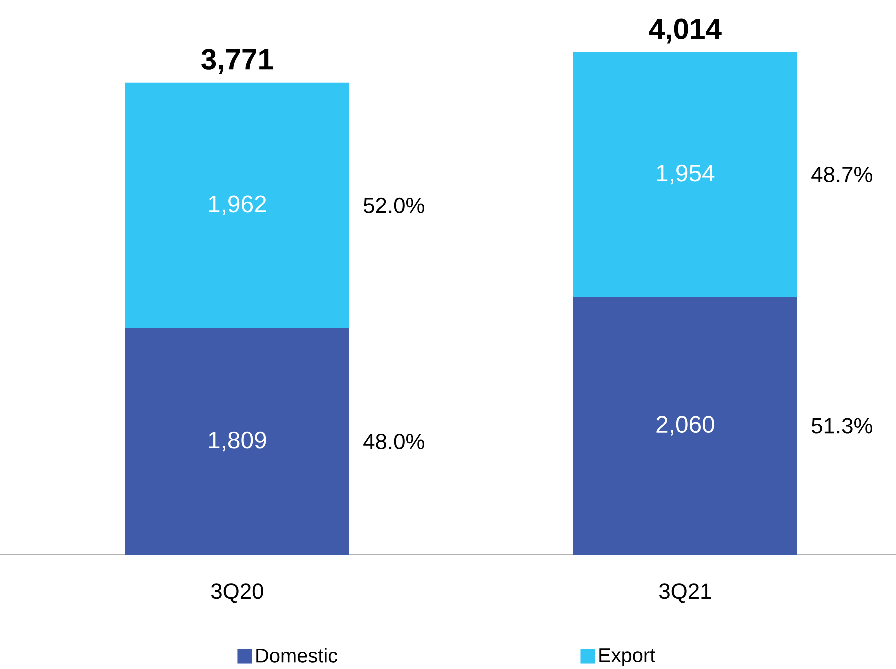 This screenshot has height=669, width=896. I want to click on x-tick-label: 3Q20, so click(237, 594).